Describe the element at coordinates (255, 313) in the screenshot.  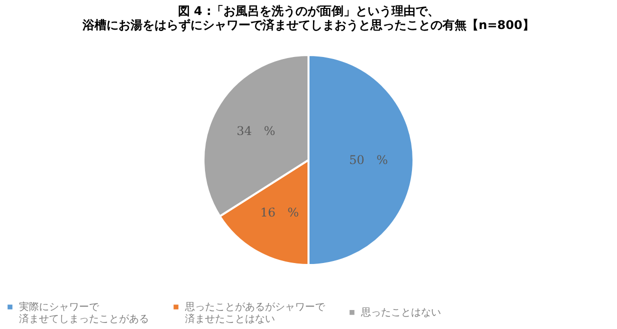
I see `legend-label: 思ったことがあるがシャワーで済ませたことはない` at that location.